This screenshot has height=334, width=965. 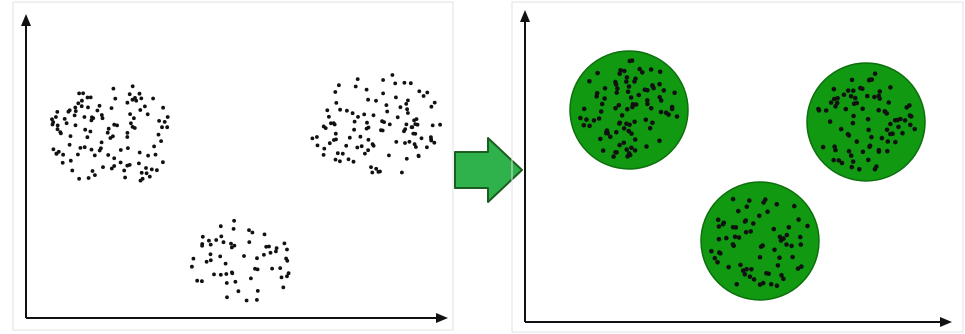 What do you see at coordinates (525, 16) in the screenshot?
I see `axis-arrowhead-up` at bounding box center [525, 16].